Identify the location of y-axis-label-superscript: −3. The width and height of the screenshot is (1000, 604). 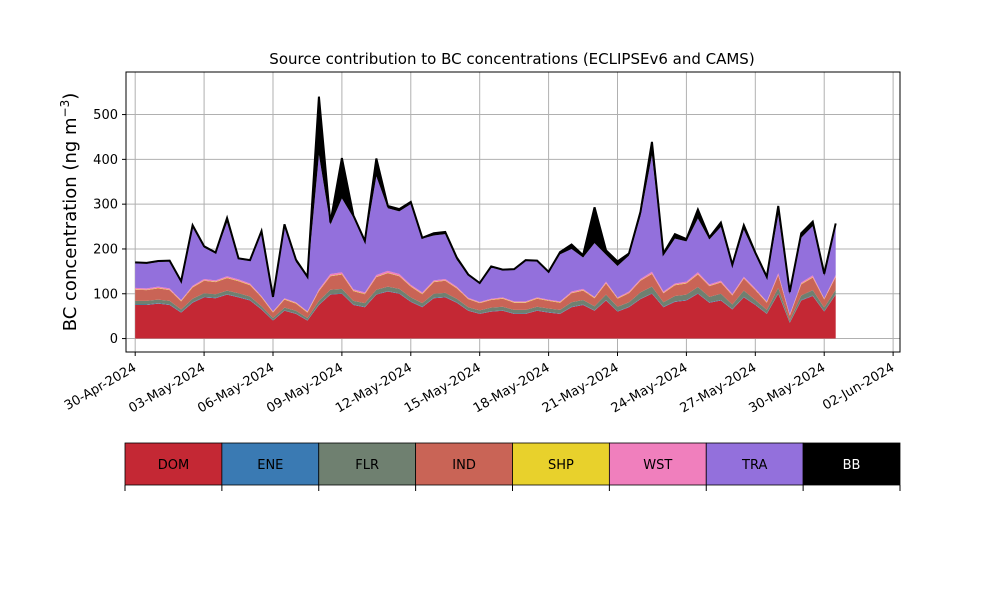
(65, 109).